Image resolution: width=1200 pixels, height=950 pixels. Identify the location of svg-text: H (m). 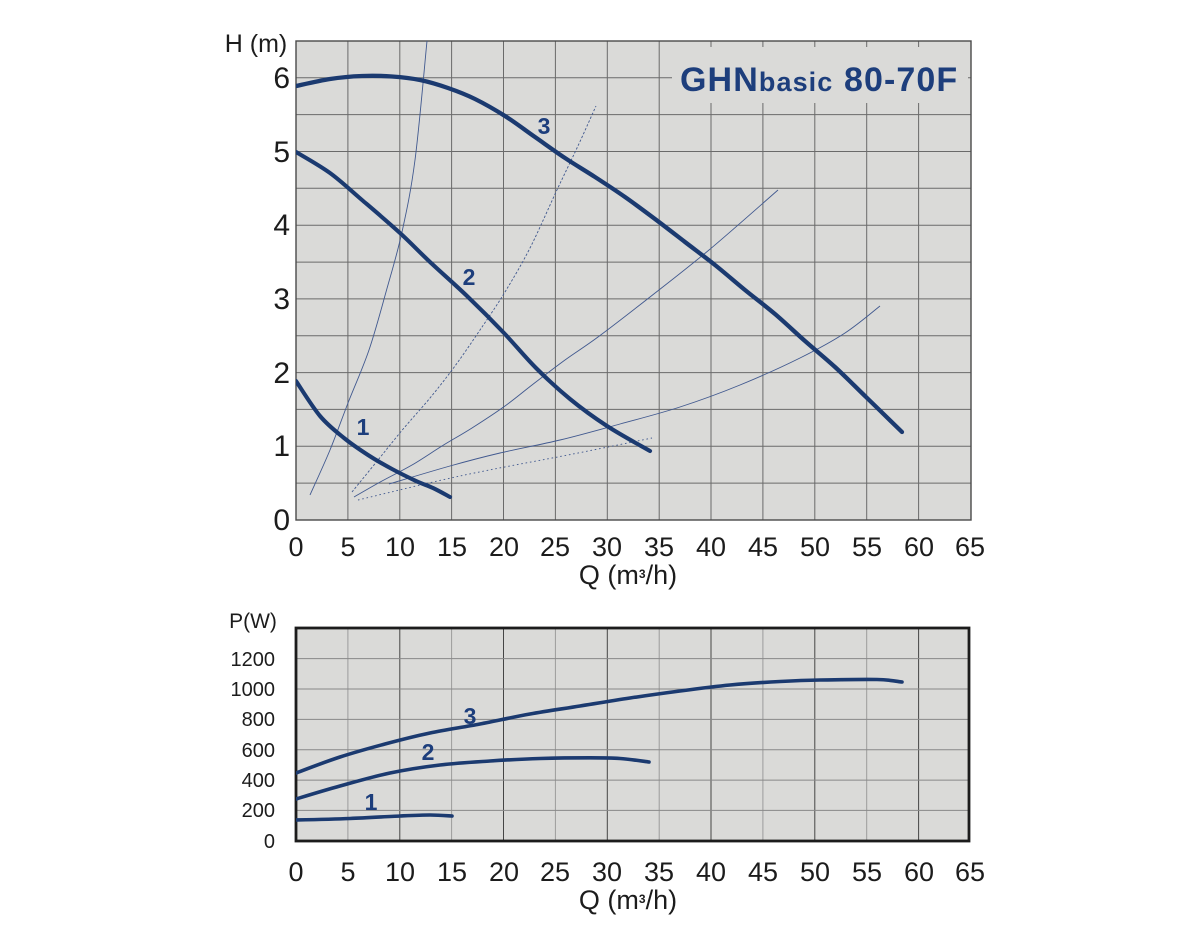
(256, 44).